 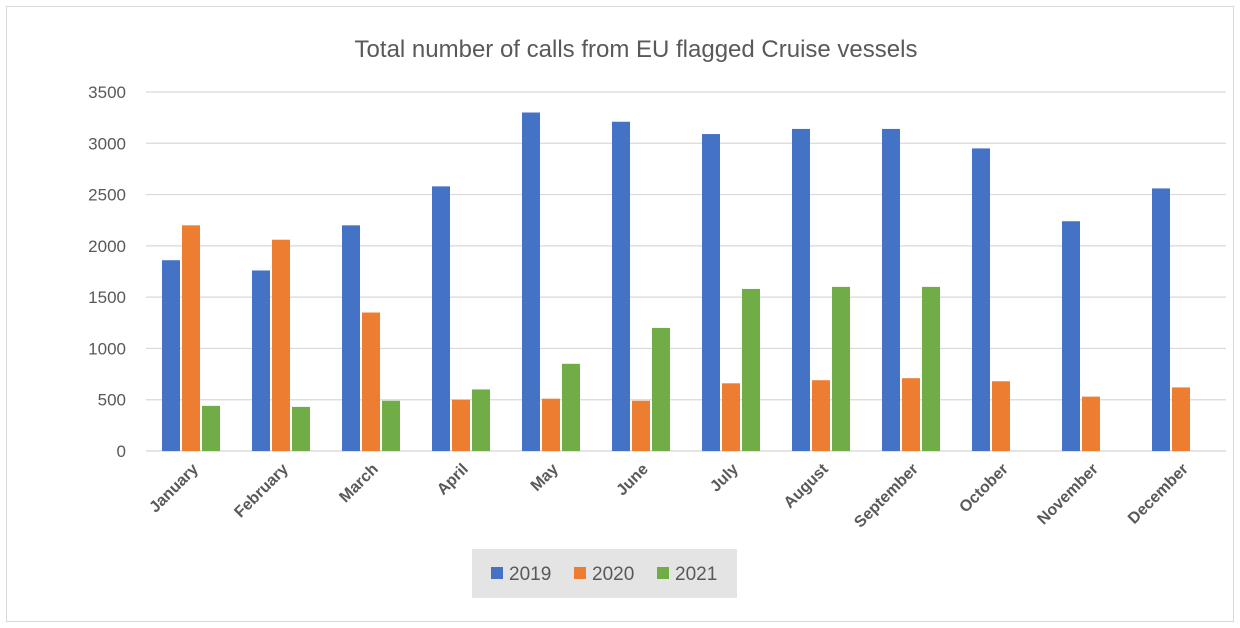 I want to click on bar-2020-january, so click(x=191, y=338).